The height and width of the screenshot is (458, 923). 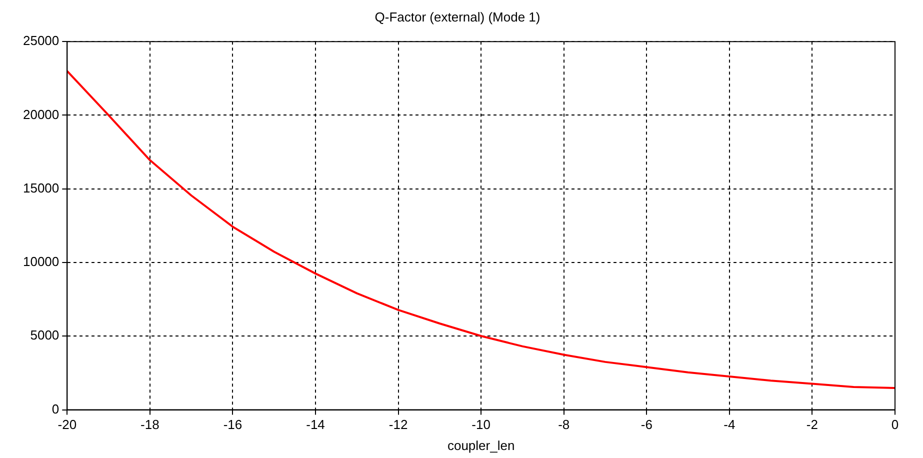 What do you see at coordinates (481, 445) in the screenshot?
I see `x-axis-title: coupler_len` at bounding box center [481, 445].